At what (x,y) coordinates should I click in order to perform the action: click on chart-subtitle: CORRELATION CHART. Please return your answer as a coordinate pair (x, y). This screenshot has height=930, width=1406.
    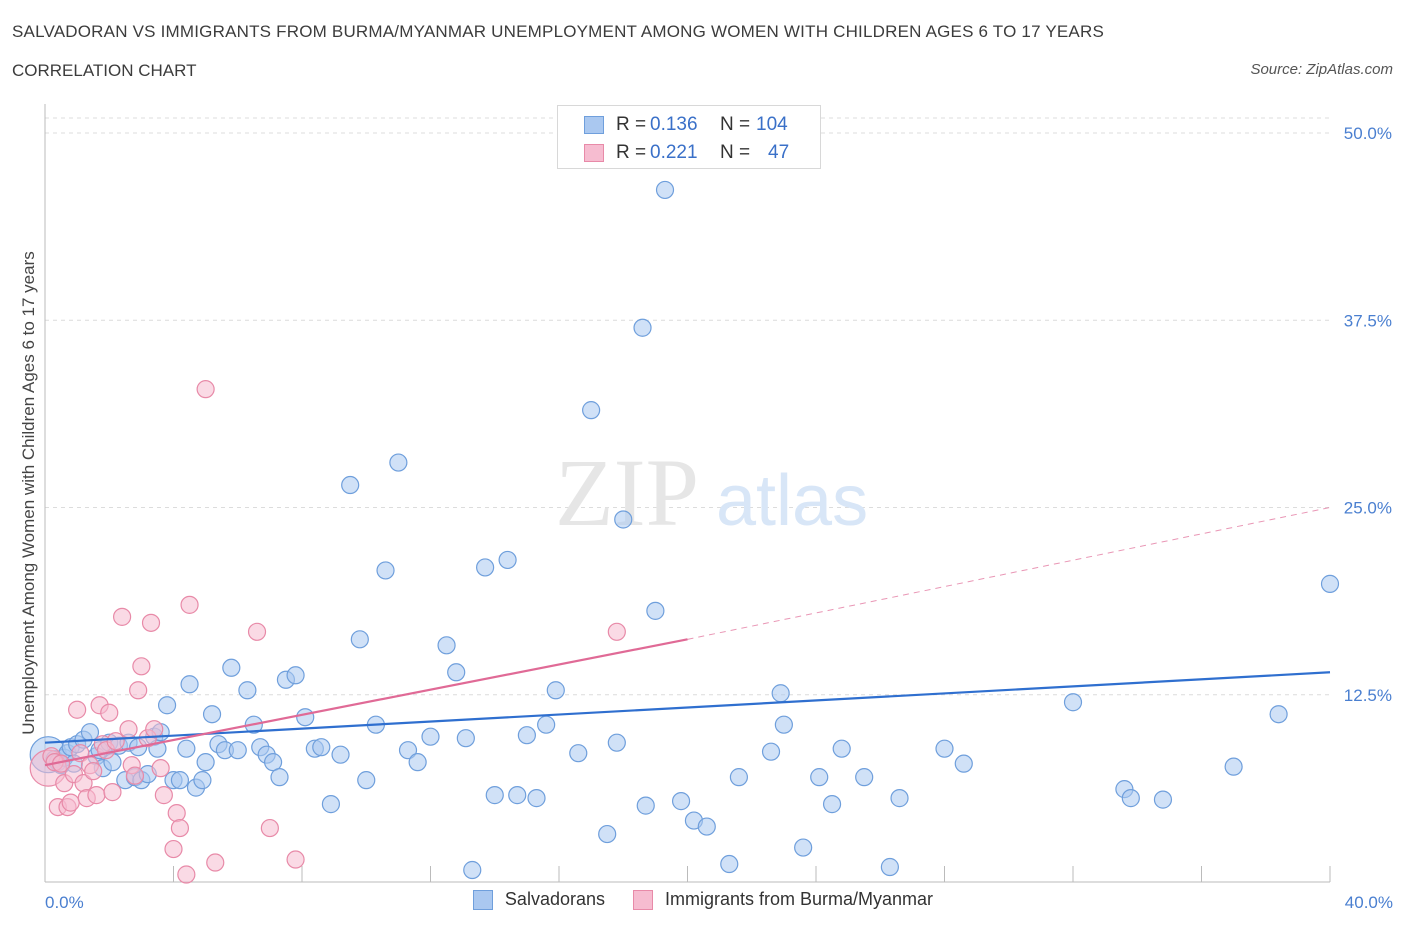
    Looking at the image, I should click on (104, 70).